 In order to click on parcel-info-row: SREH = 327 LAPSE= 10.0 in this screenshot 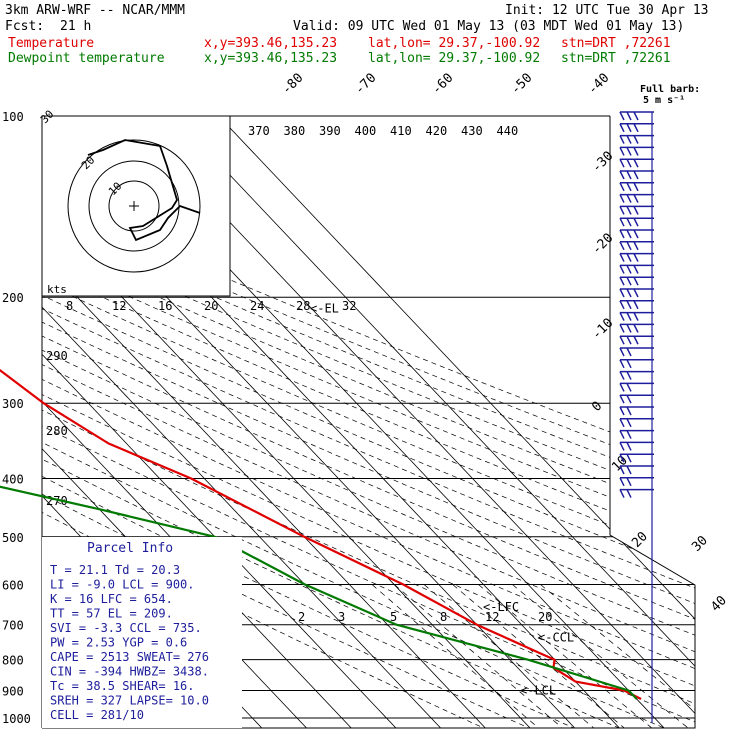, I will do `click(129, 701)`.